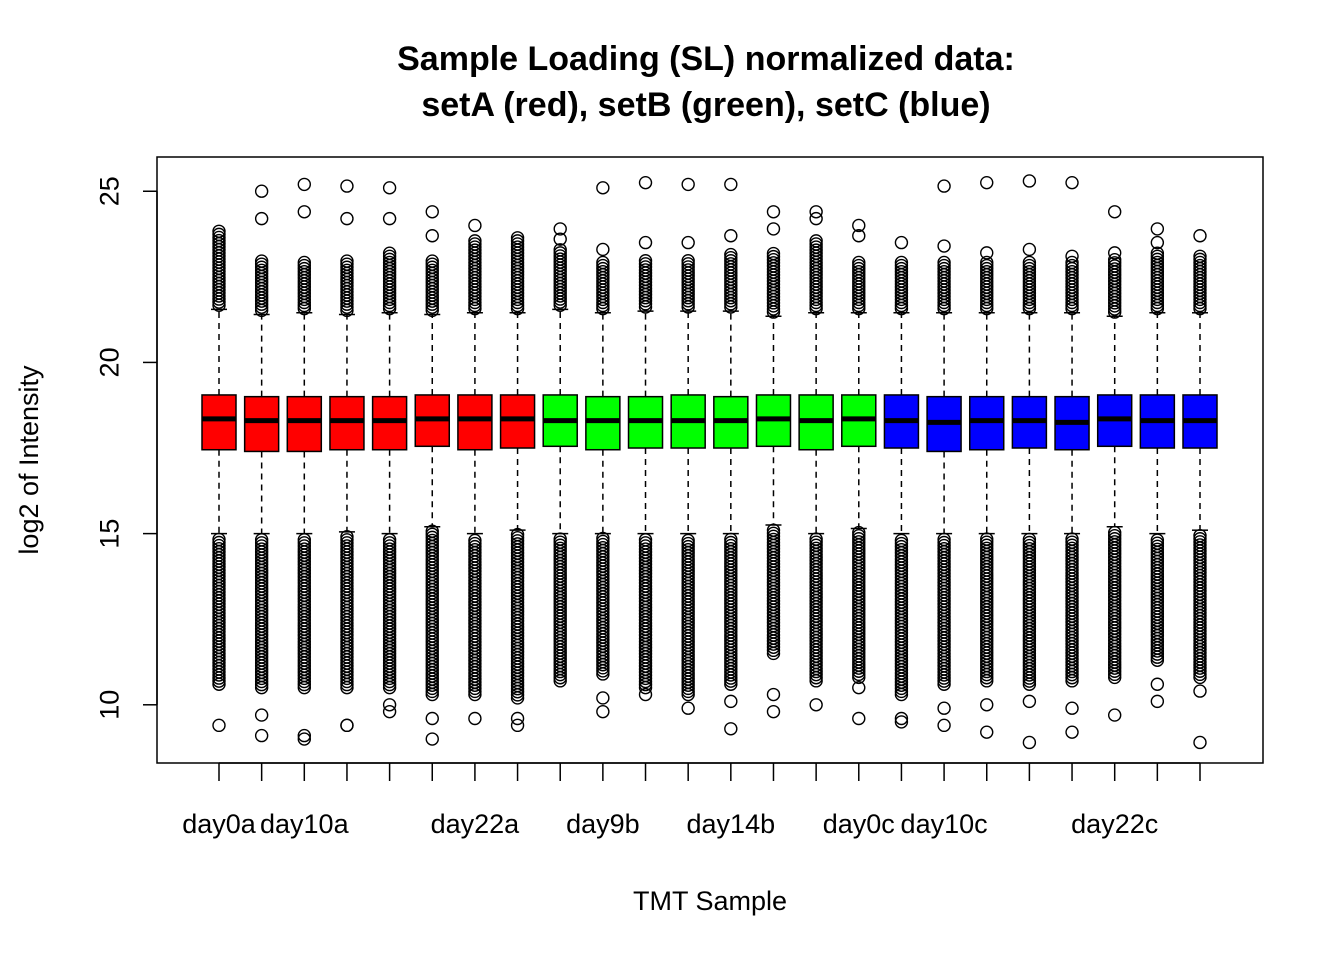  What do you see at coordinates (706, 59) in the screenshot?
I see `chart-title: Sample Loading (SL) normalized data:` at bounding box center [706, 59].